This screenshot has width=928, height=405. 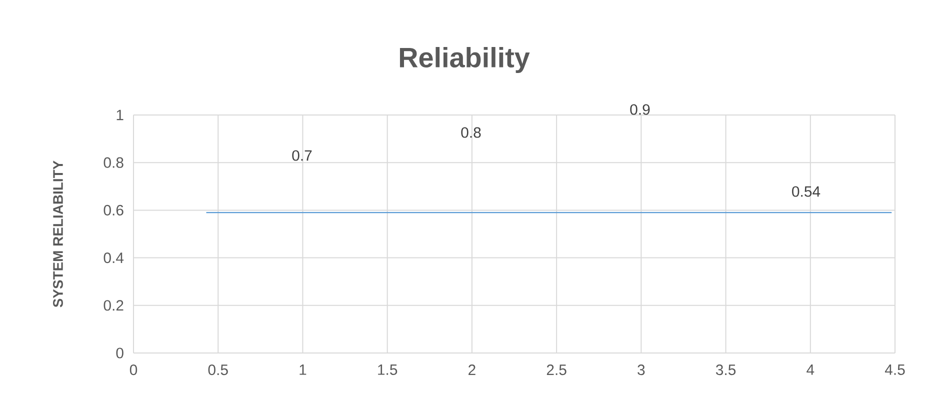 What do you see at coordinates (218, 370) in the screenshot?
I see `x-tick-label: 0.5` at bounding box center [218, 370].